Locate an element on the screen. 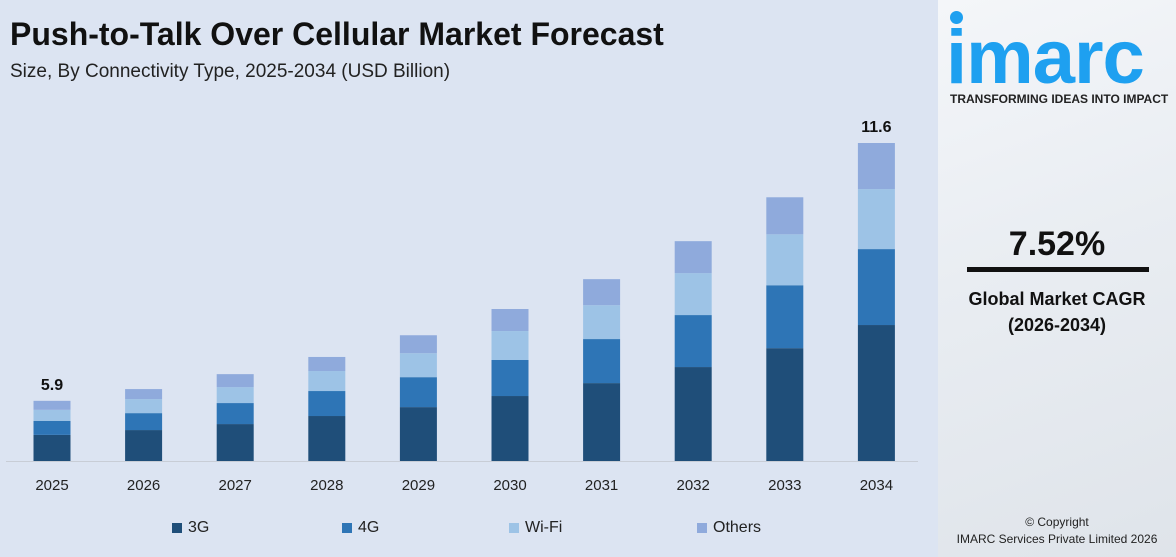 This screenshot has width=1176, height=557. copyright-text: © Copyright is located at coordinates (1057, 522).